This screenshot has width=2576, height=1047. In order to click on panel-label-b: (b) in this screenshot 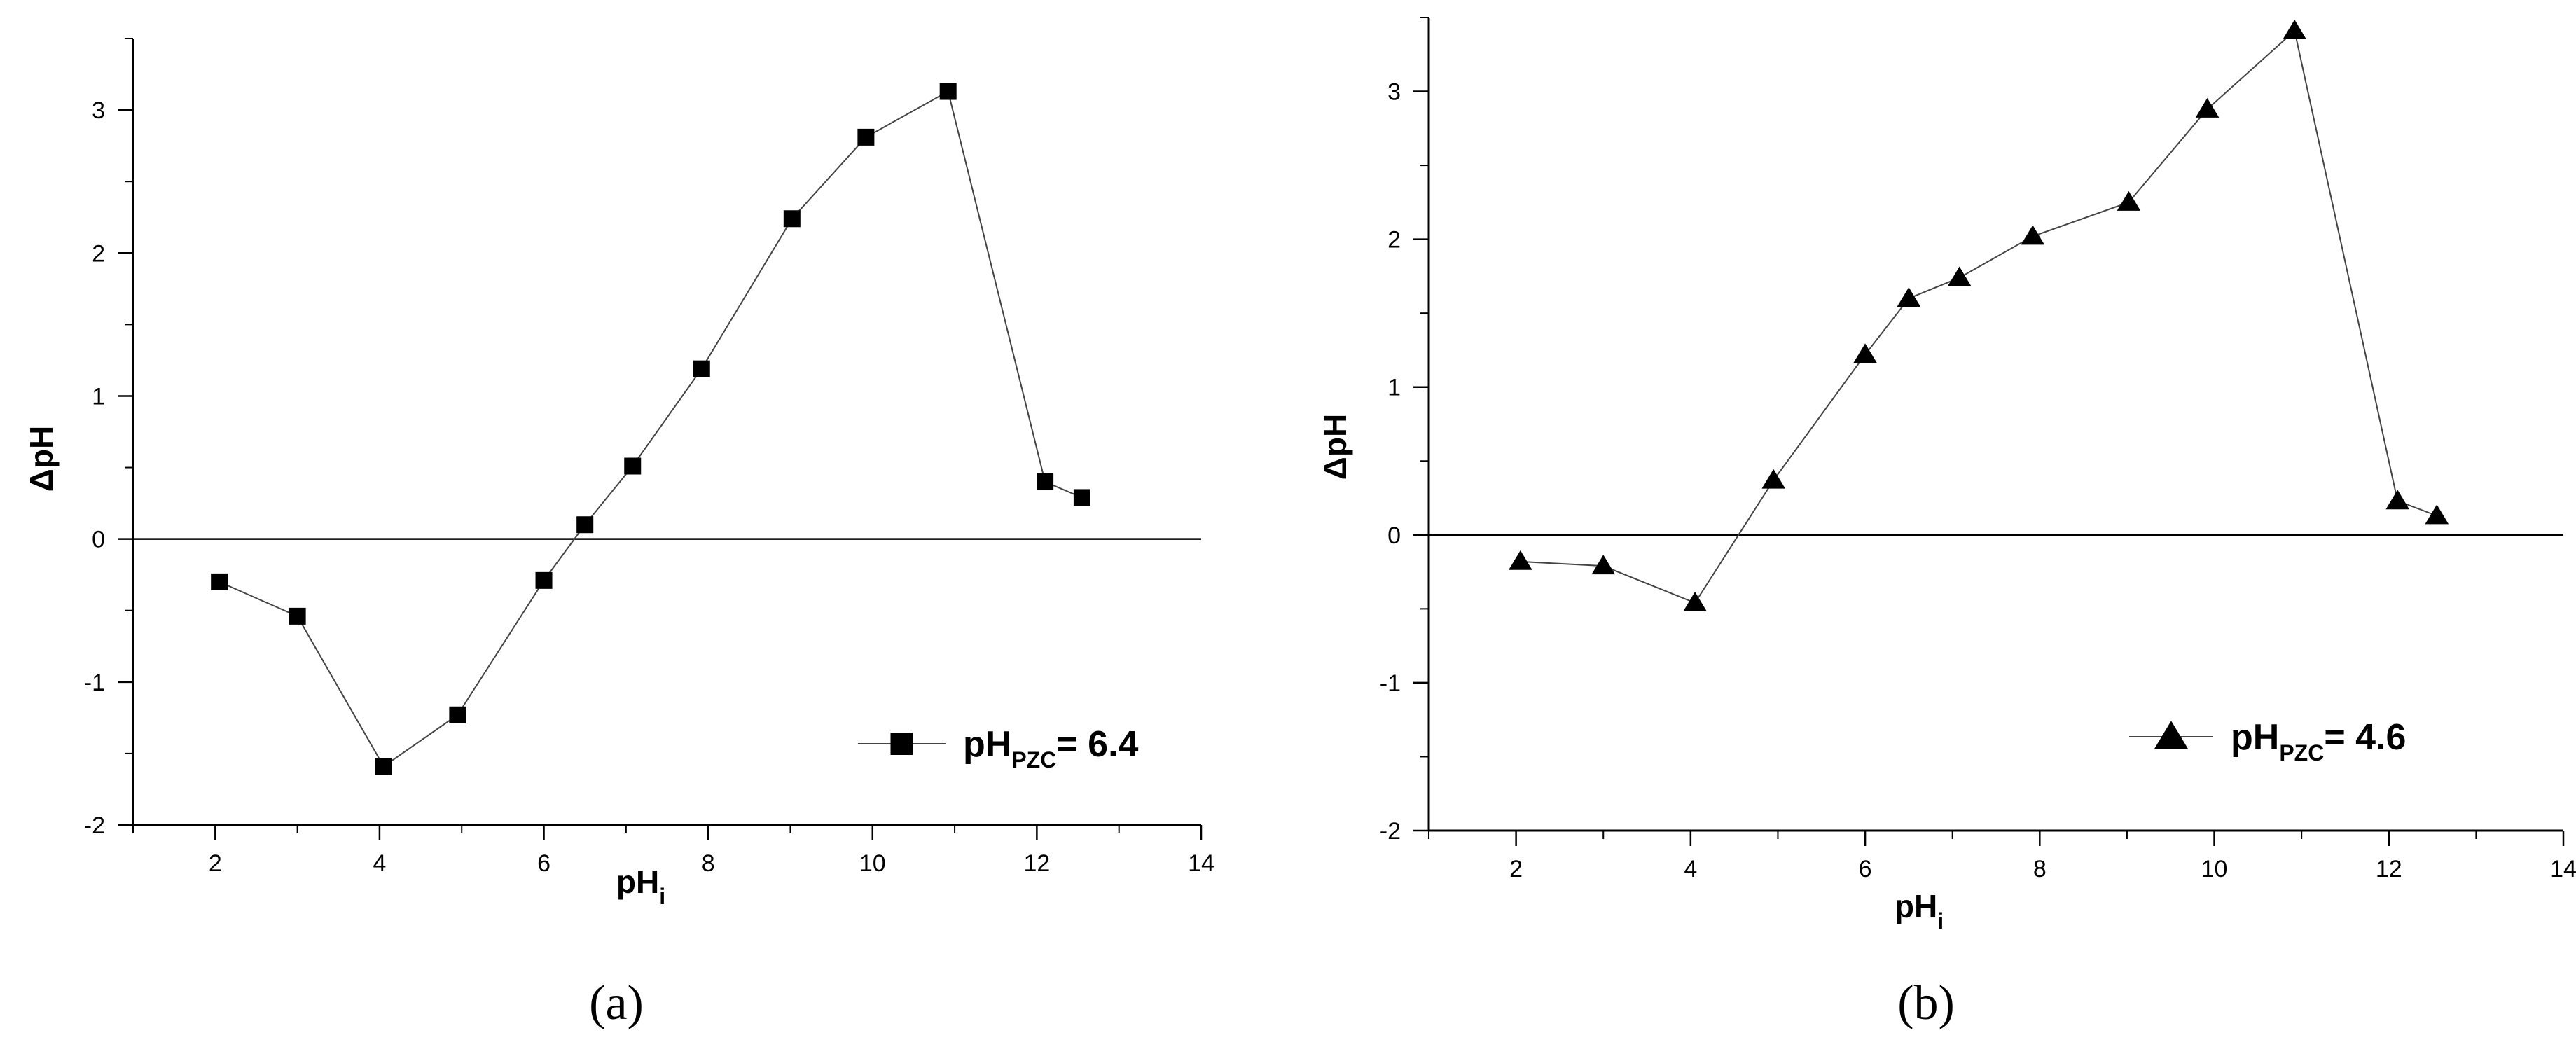, I will do `click(1926, 1003)`.